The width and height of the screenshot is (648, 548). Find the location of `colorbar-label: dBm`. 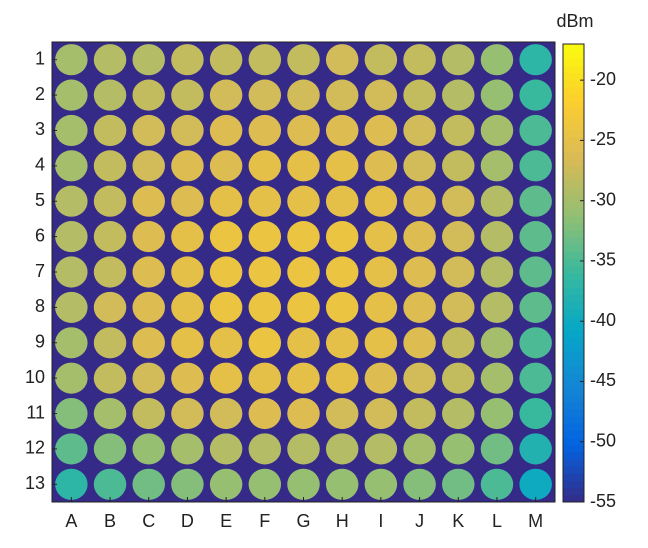

colorbar-label: dBm is located at coordinates (574, 21).